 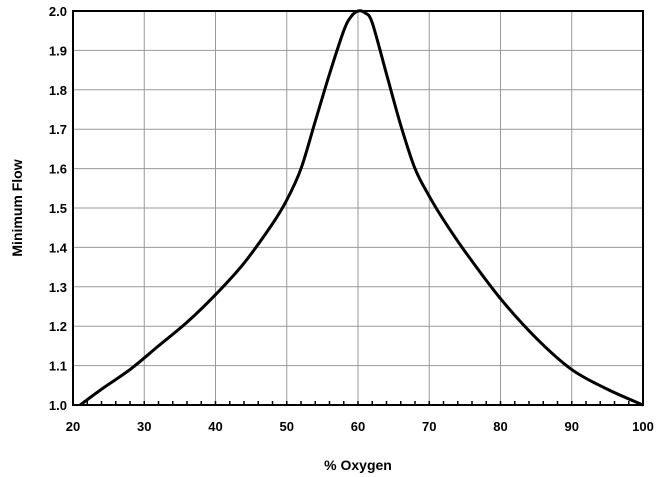 I want to click on y-tick-label: 2.0, so click(x=58, y=11).